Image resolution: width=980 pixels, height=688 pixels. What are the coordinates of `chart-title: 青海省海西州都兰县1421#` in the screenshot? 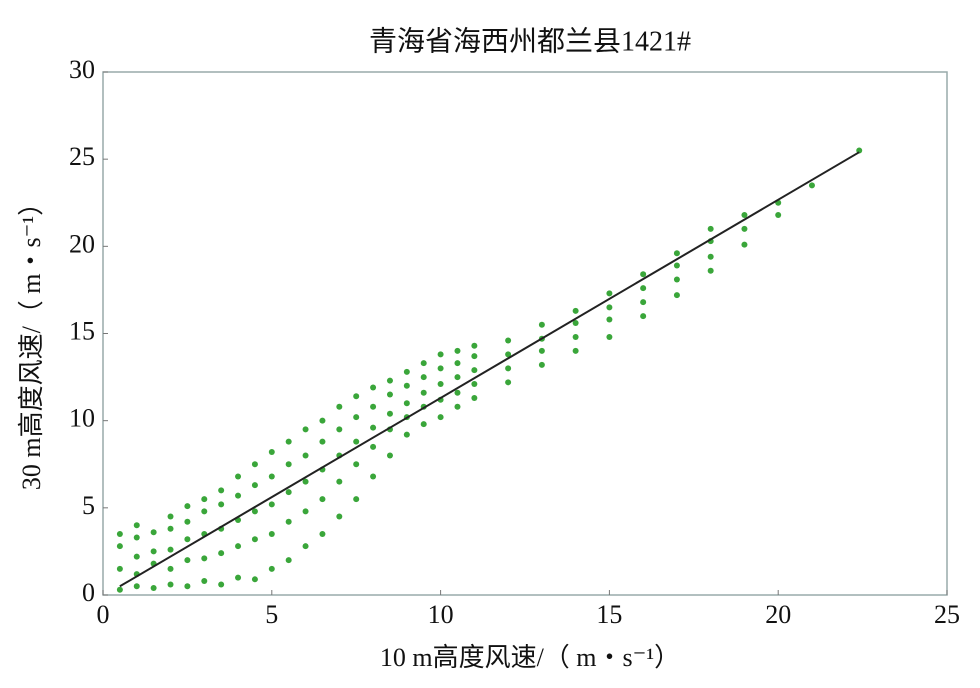 It's located at (530, 41).